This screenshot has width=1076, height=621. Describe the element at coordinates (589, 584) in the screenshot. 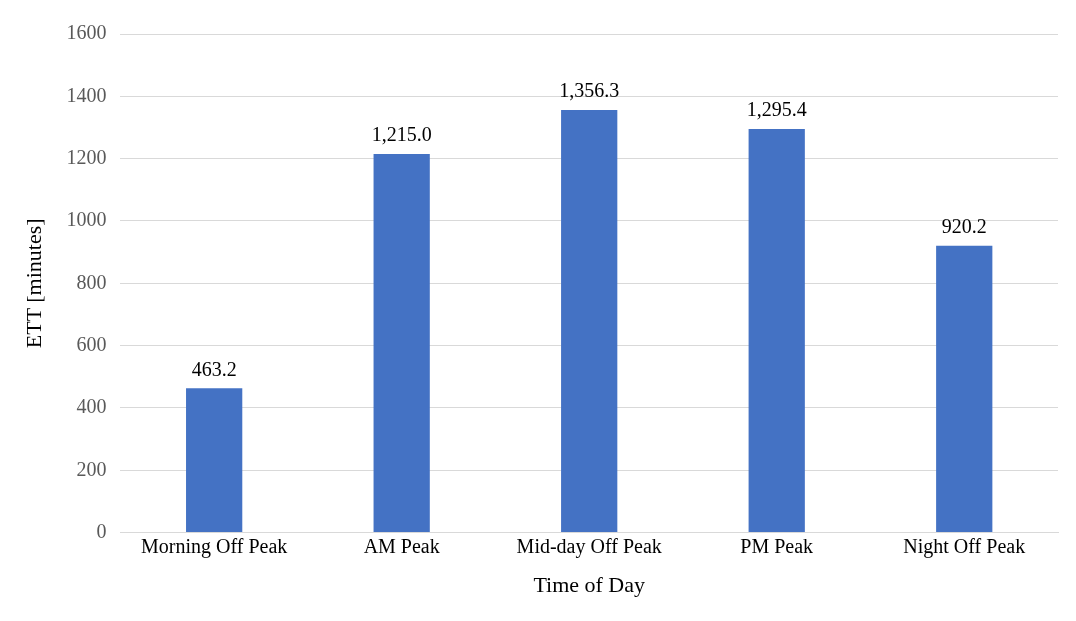

I see `x-axis-title: Time of Day` at that location.